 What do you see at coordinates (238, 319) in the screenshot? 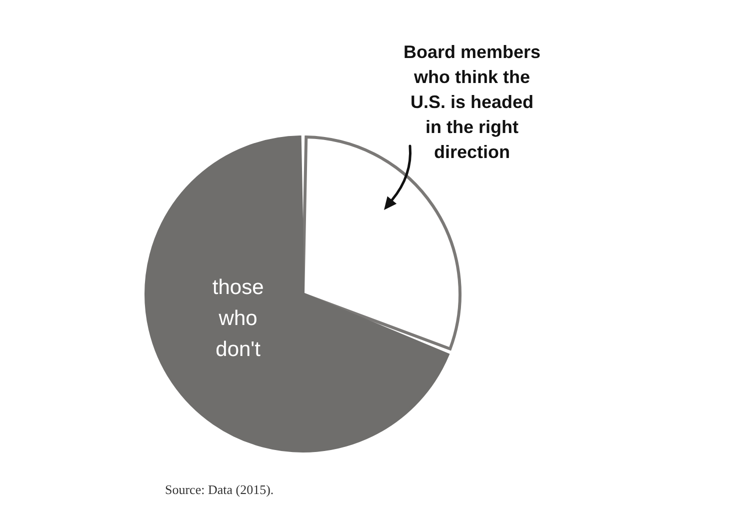
I see `slice-label: those who don't` at bounding box center [238, 319].